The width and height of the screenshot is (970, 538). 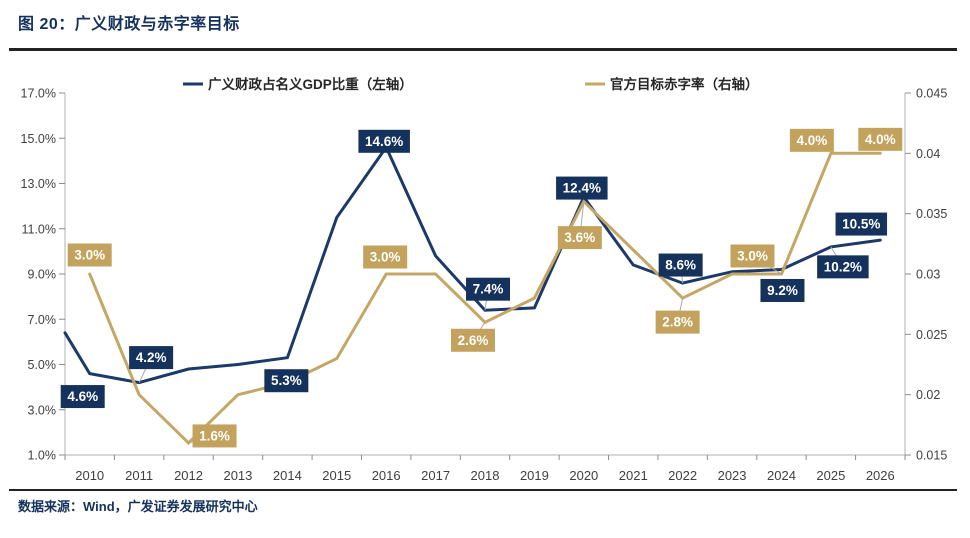 What do you see at coordinates (38, 229) in the screenshot?
I see `y-left-tick-label: 11.0%` at bounding box center [38, 229].